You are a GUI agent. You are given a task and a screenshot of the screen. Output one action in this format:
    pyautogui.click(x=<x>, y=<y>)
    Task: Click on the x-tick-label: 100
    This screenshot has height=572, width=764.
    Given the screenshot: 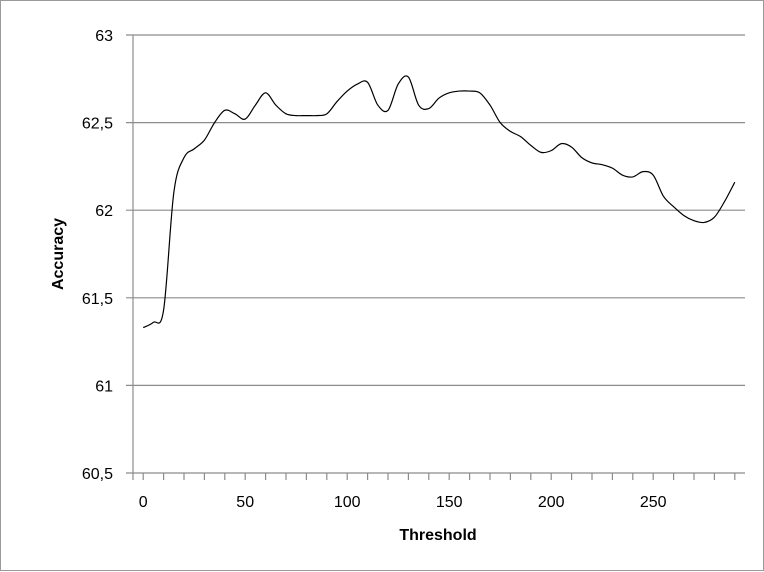 What is the action you would take?
    pyautogui.click(x=347, y=502)
    